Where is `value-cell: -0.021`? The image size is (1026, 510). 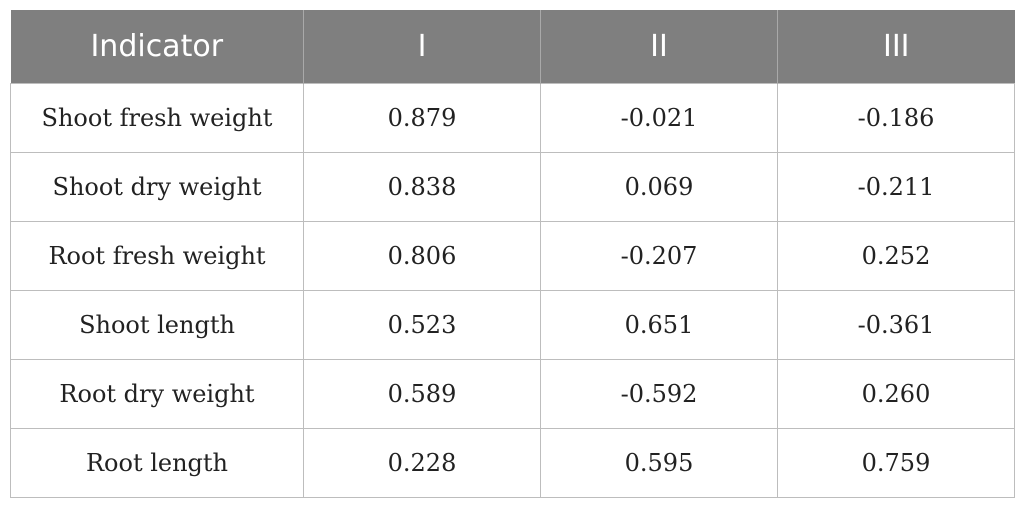 value-cell: -0.021 is located at coordinates (659, 118).